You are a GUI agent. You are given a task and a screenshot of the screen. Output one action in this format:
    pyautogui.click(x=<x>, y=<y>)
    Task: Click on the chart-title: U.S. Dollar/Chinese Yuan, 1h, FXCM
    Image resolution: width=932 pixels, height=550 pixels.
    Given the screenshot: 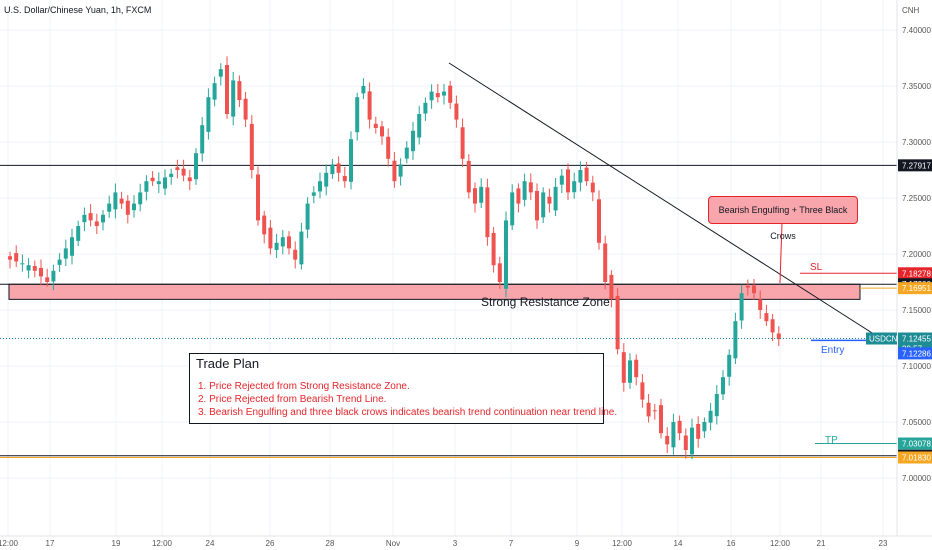 What is the action you would take?
    pyautogui.click(x=78, y=10)
    